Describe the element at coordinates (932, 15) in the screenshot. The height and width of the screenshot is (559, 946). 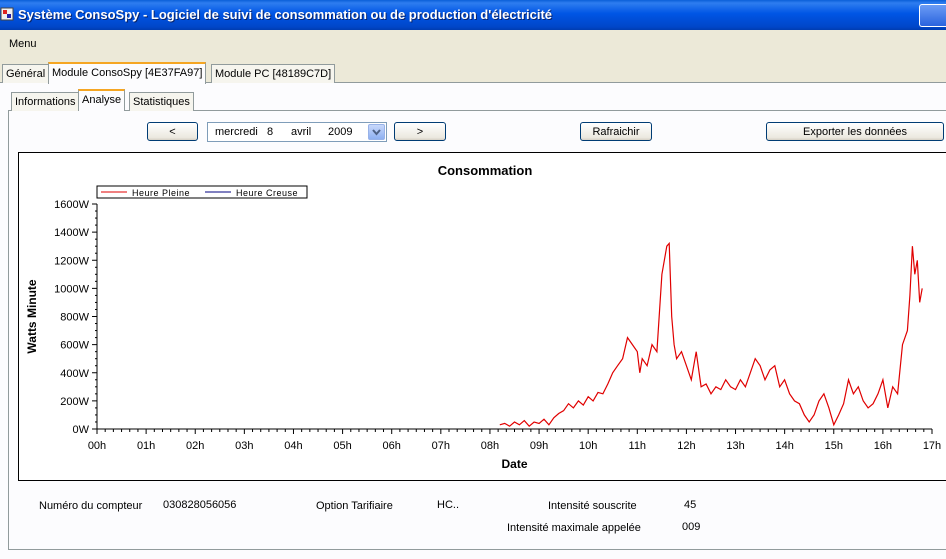
I see `window-control-button` at that location.